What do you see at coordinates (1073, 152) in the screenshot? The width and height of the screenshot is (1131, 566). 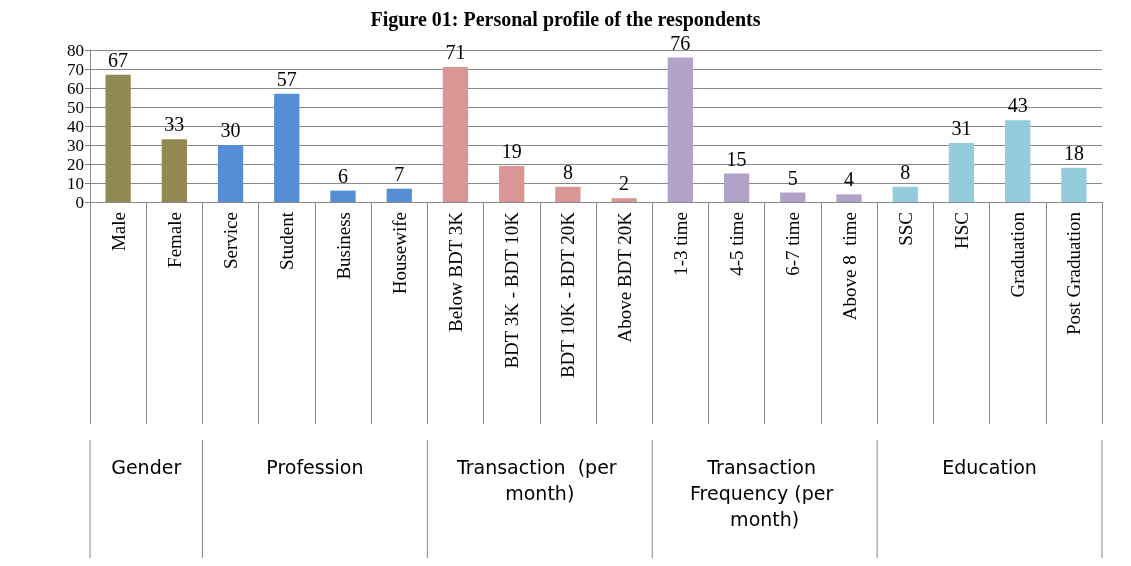 I see `data-label: 18` at bounding box center [1073, 152].